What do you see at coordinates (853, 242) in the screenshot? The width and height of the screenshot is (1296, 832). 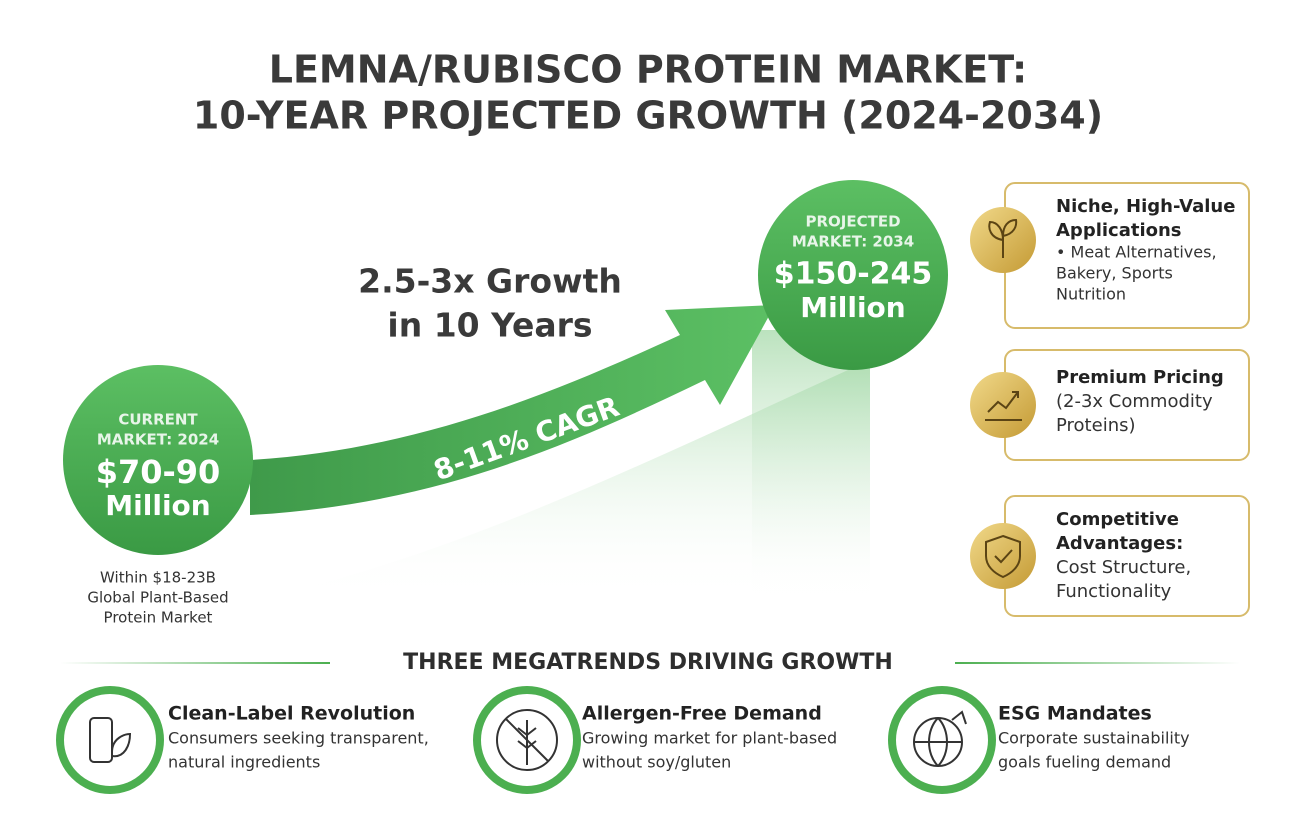 I see `projected-label: MARKET: 2034` at bounding box center [853, 242].